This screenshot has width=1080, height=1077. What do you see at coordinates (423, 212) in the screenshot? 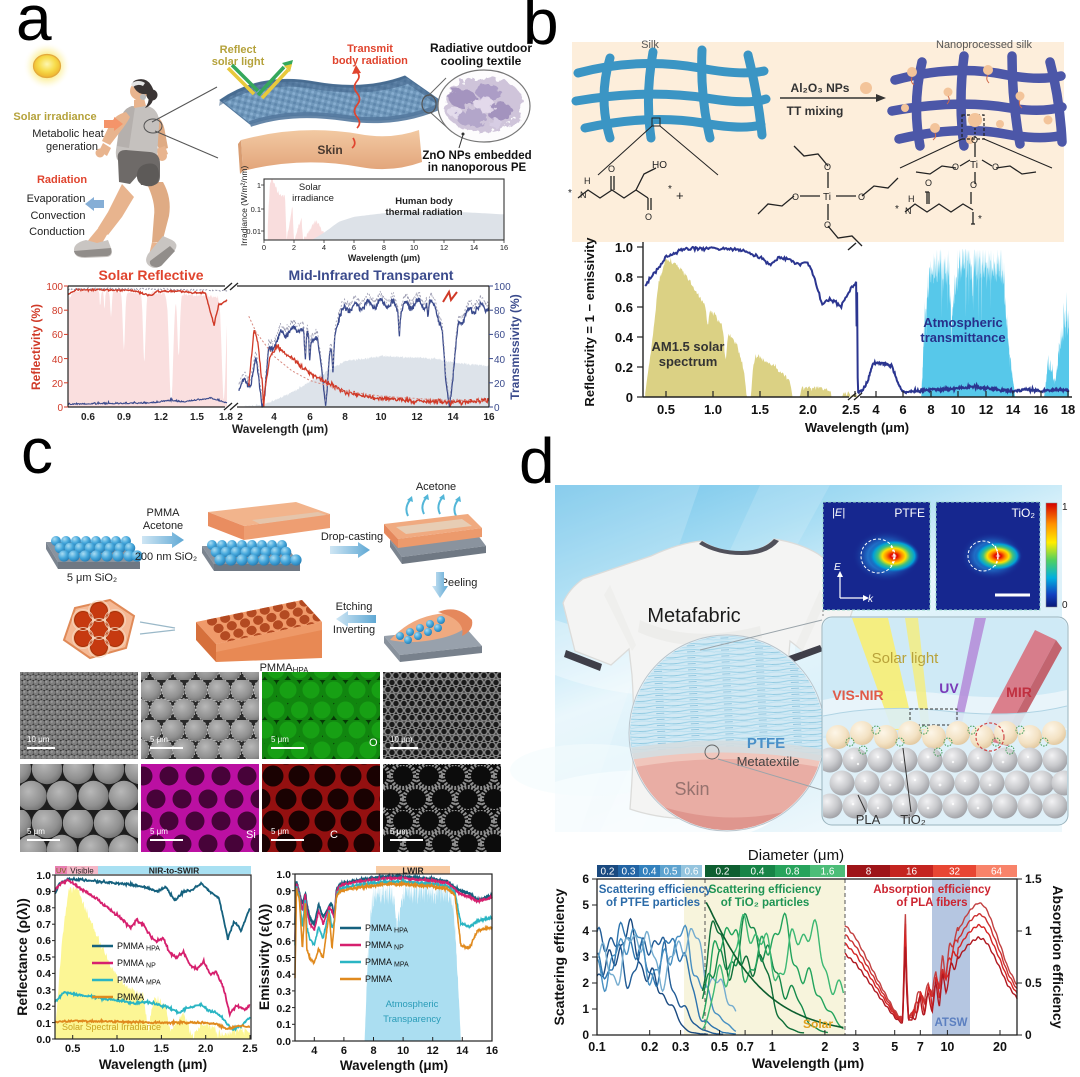
I see `svg-text: thermal radiation` at bounding box center [423, 212].